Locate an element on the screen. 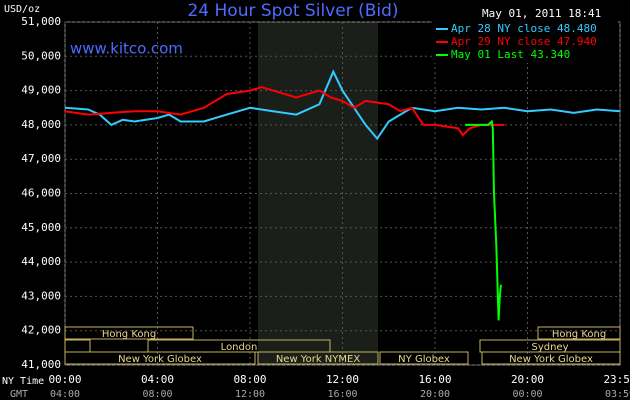 The width and height of the screenshot is (630, 400). y-tick-label: 48,000 is located at coordinates (41, 124).